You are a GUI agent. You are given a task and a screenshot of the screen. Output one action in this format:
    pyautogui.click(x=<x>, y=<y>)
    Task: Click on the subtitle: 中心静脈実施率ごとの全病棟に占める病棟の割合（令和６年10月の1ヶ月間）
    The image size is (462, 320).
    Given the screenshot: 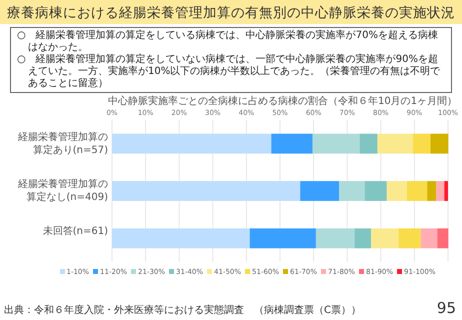 What is the action you would take?
    pyautogui.click(x=279, y=101)
    